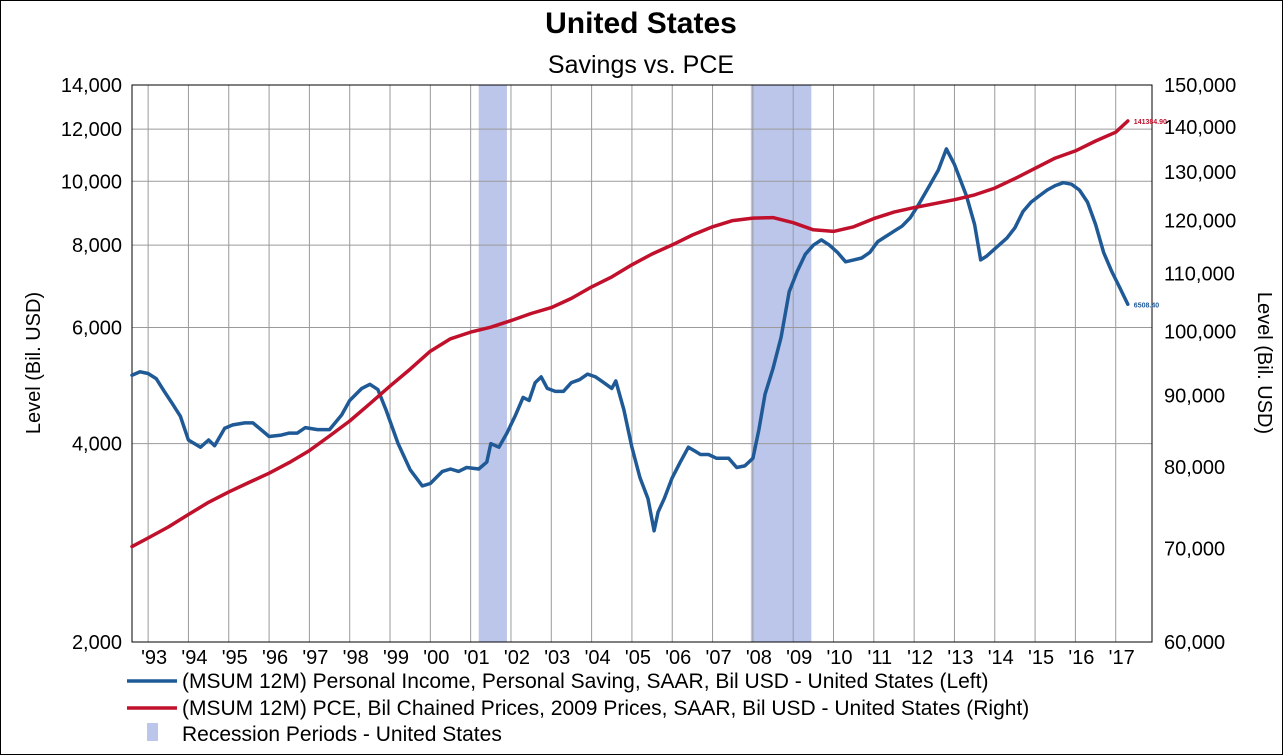 This screenshot has width=1283, height=755. I want to click on x-tick-label: '14, so click(1001, 658).